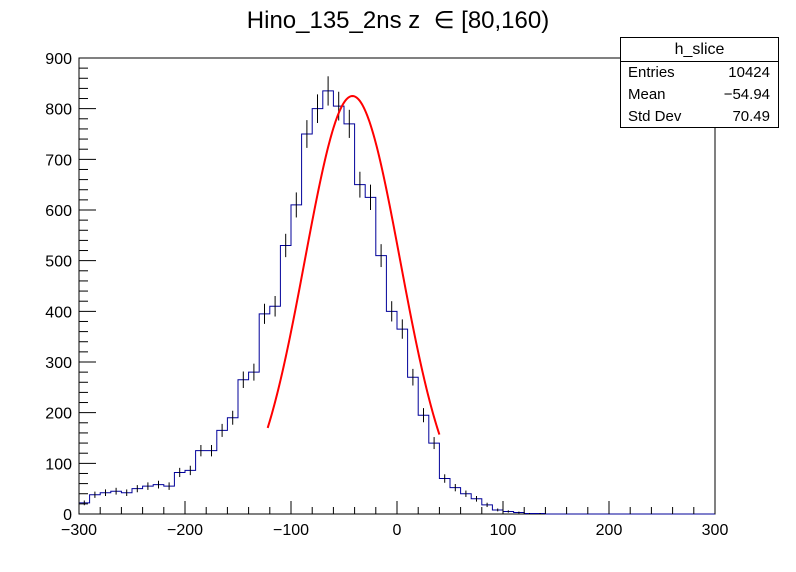  I want to click on fit-curve-layer, so click(353, 264).